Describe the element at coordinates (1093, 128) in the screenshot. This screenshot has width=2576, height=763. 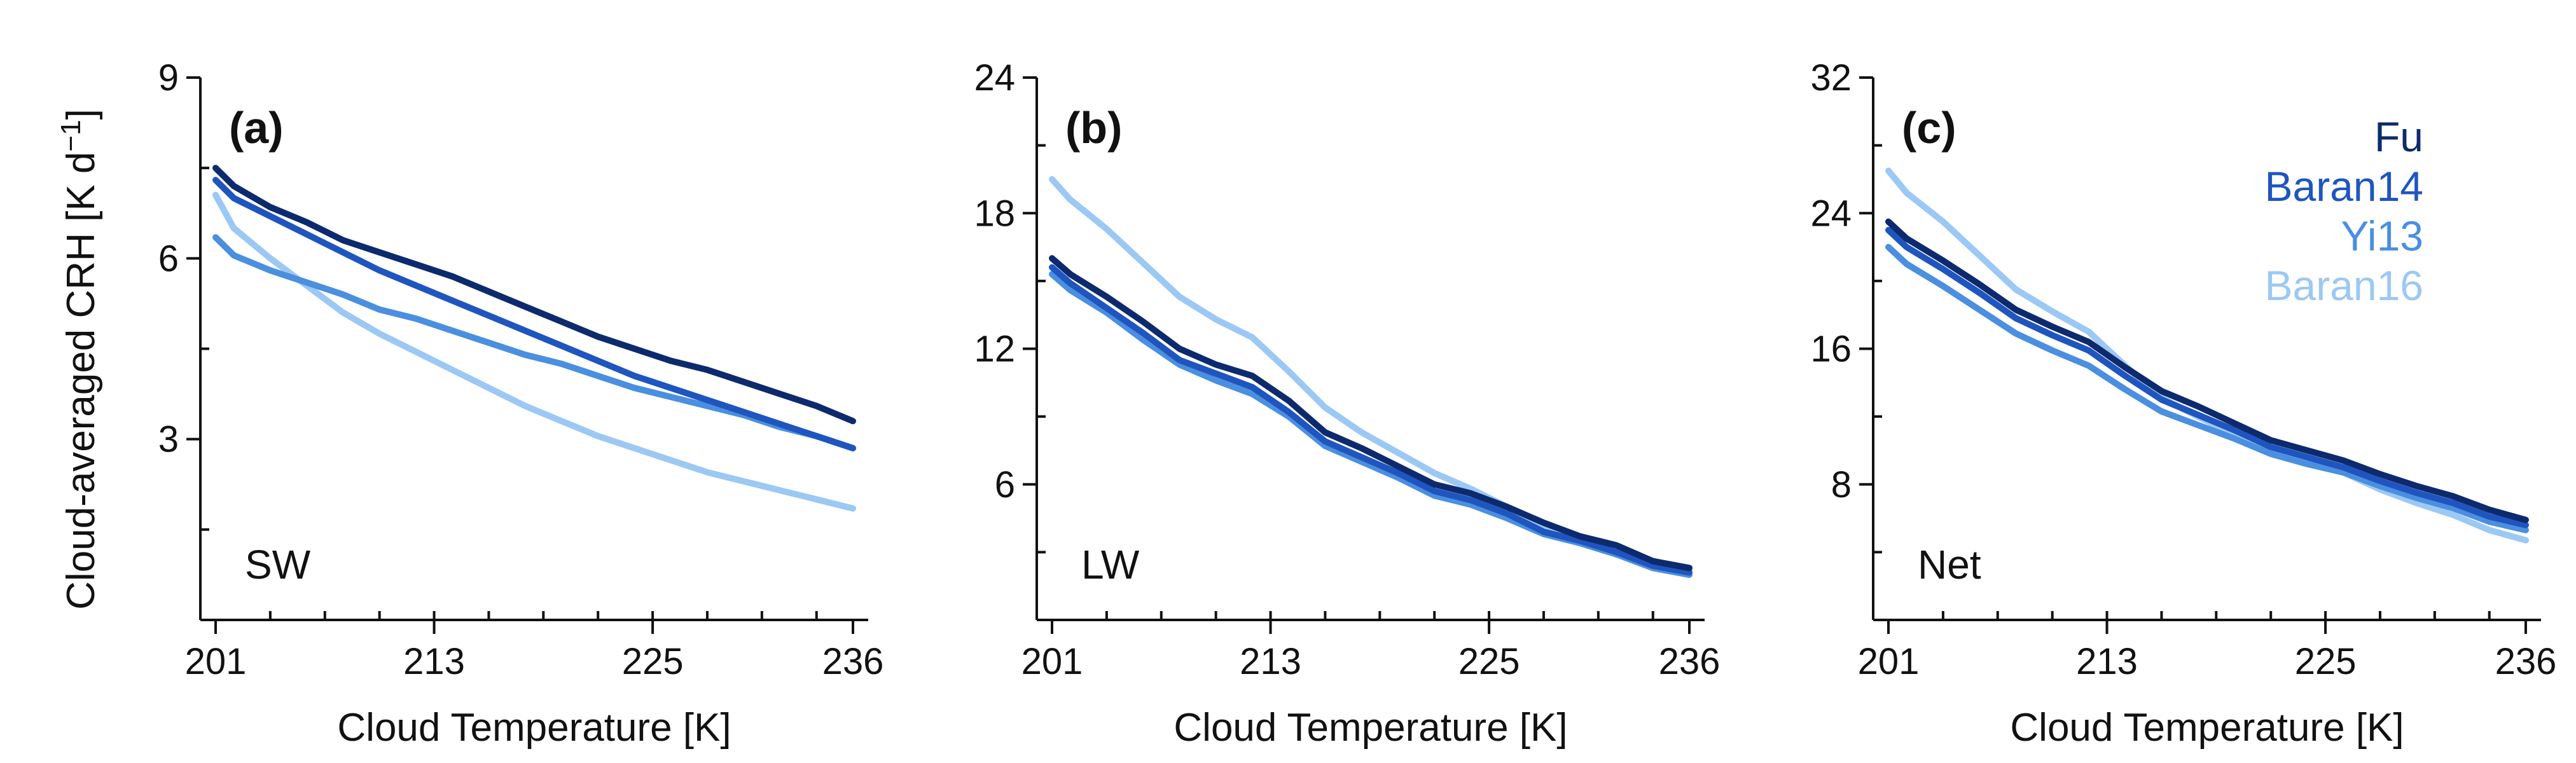
I see `panel-label: (b)` at that location.